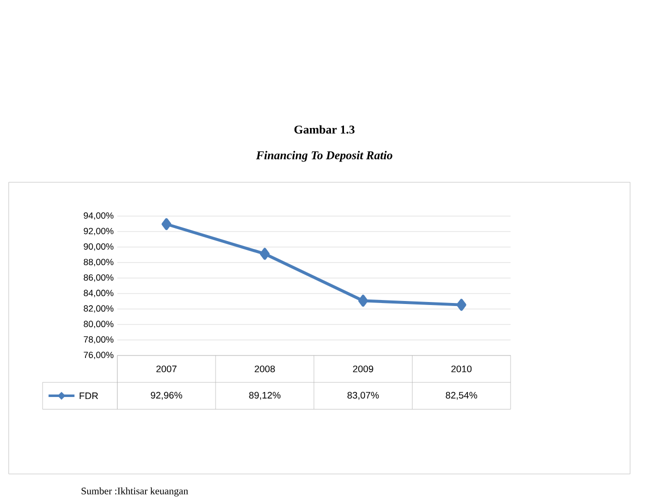 The width and height of the screenshot is (647, 500). What do you see at coordinates (324, 156) in the screenshot?
I see `chart-subtitle: Financing To Deposit Ratio` at bounding box center [324, 156].